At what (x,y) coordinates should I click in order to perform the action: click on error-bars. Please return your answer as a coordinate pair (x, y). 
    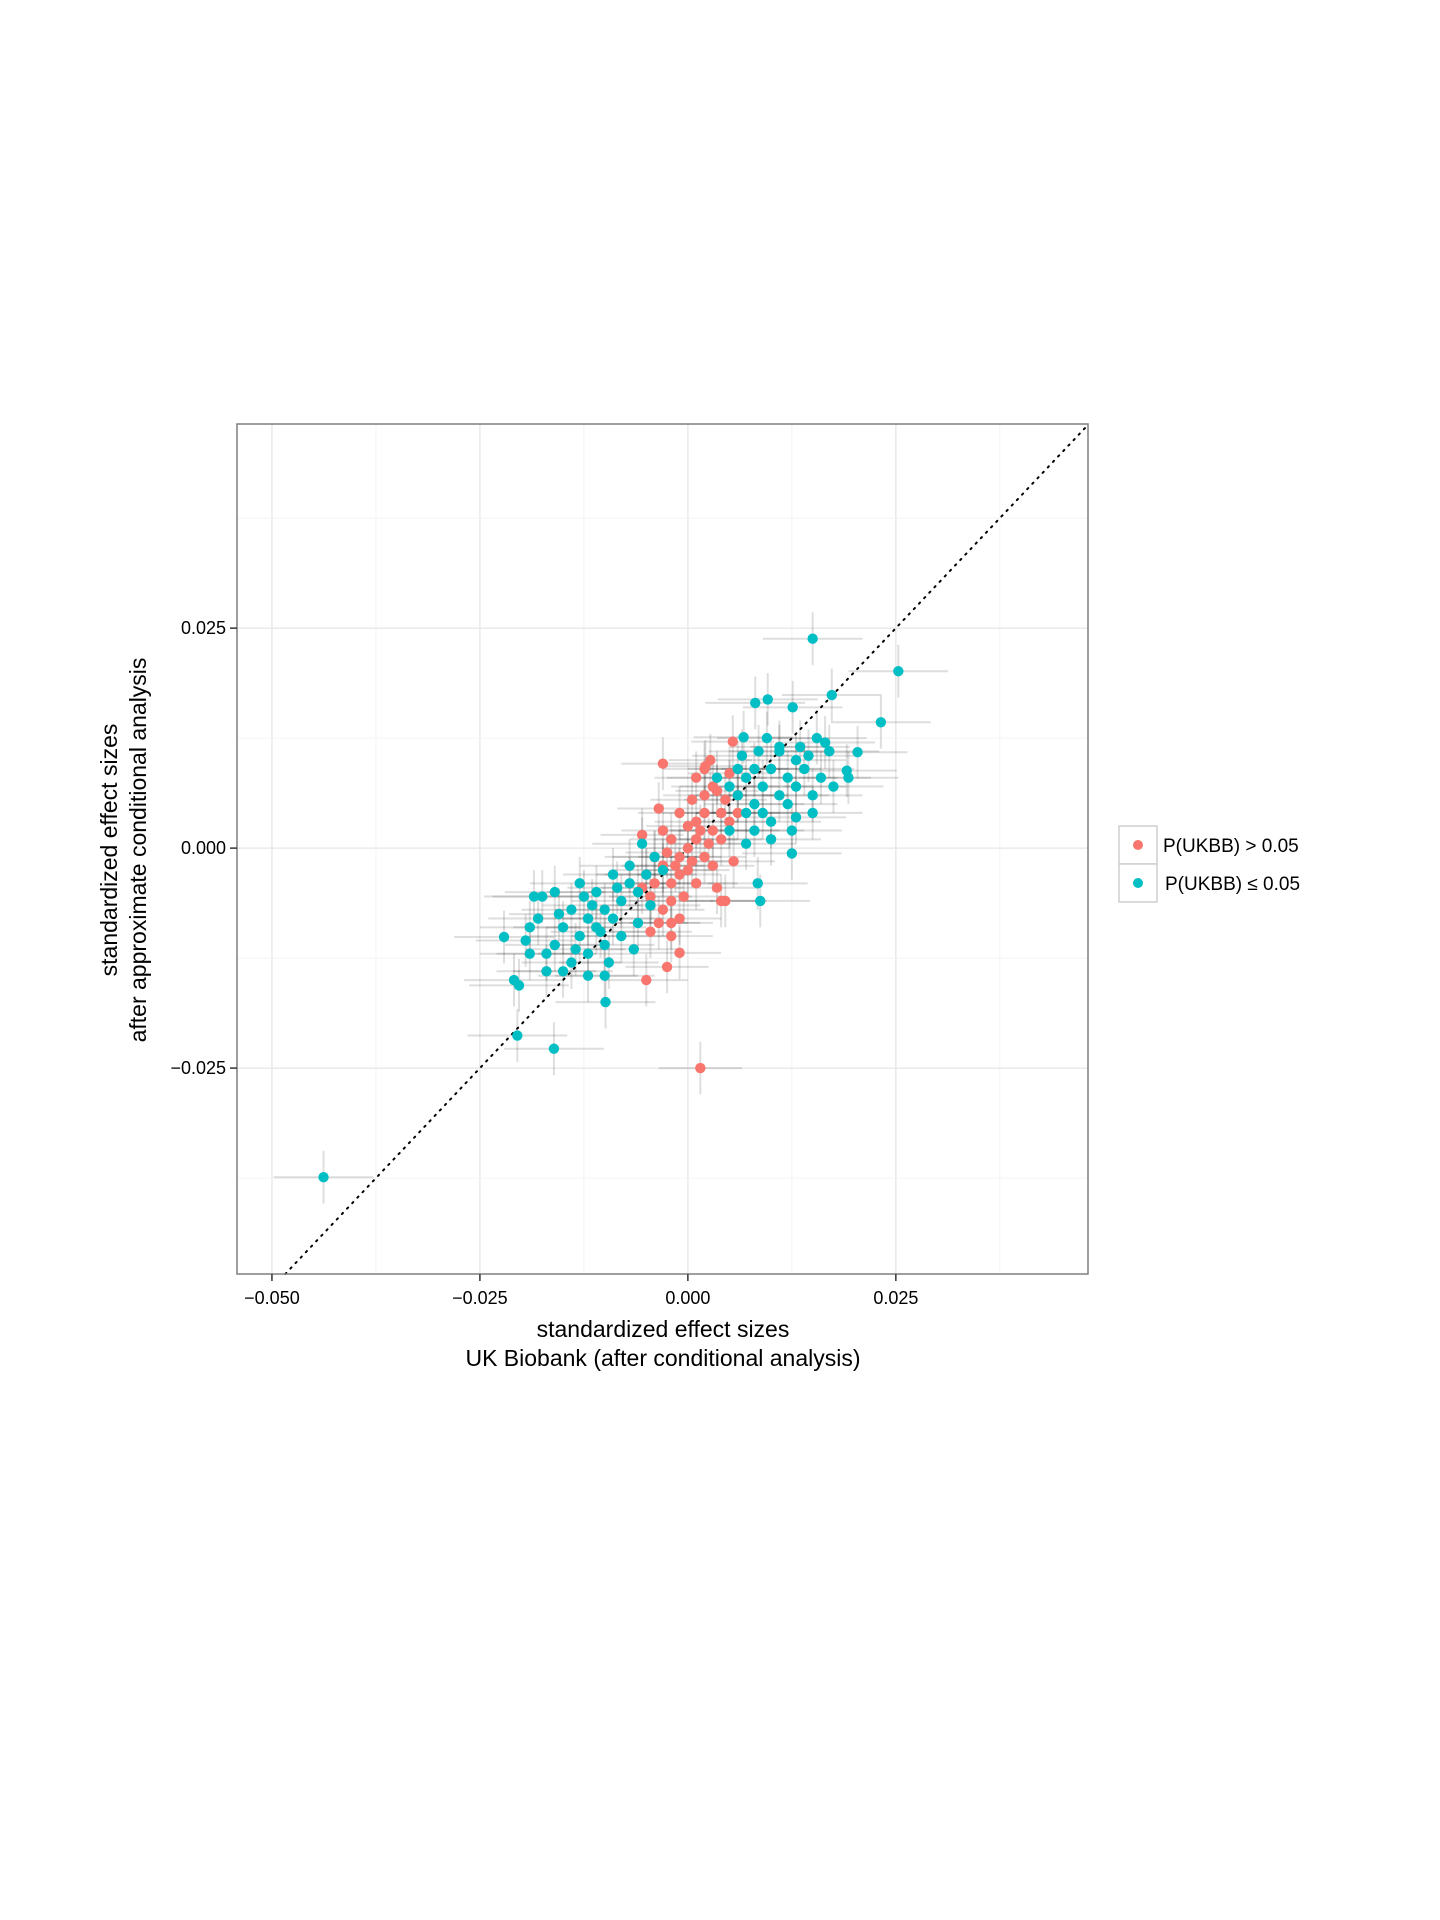
    Looking at the image, I should click on (611, 908).